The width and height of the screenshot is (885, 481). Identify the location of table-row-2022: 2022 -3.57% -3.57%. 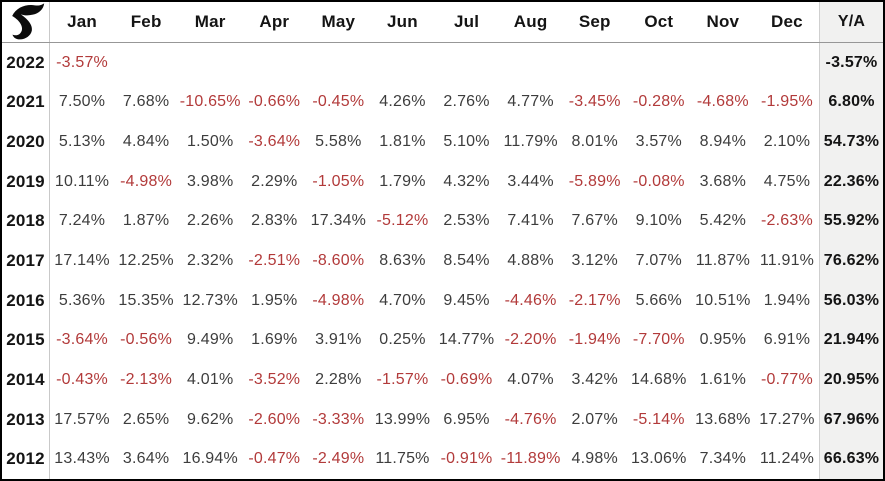
(442, 63).